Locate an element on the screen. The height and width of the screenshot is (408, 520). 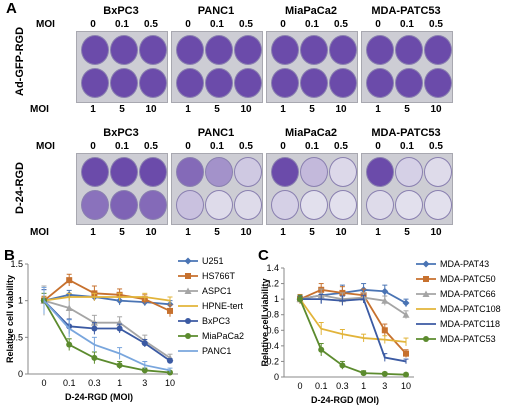
legend-label: MDA-PAT43 is located at coordinates (464, 264).